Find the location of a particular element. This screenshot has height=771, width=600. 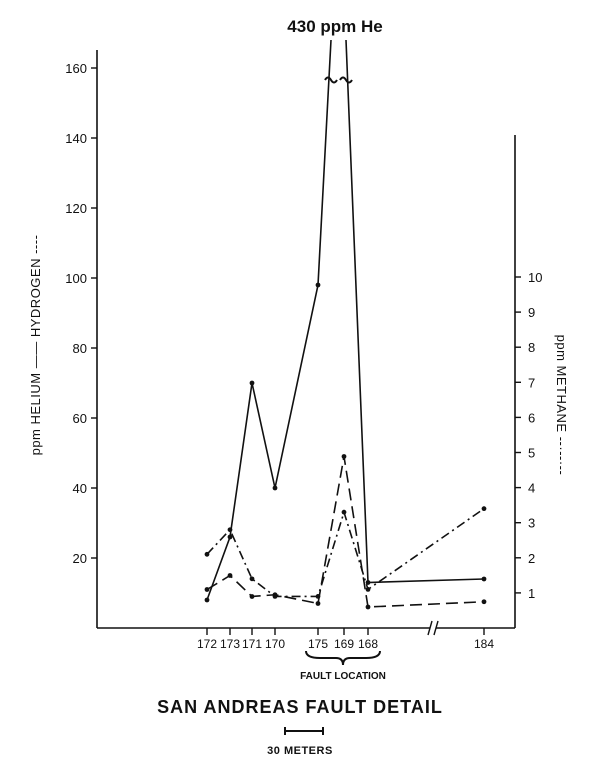

left-tick-label: 140 is located at coordinates (76, 138).